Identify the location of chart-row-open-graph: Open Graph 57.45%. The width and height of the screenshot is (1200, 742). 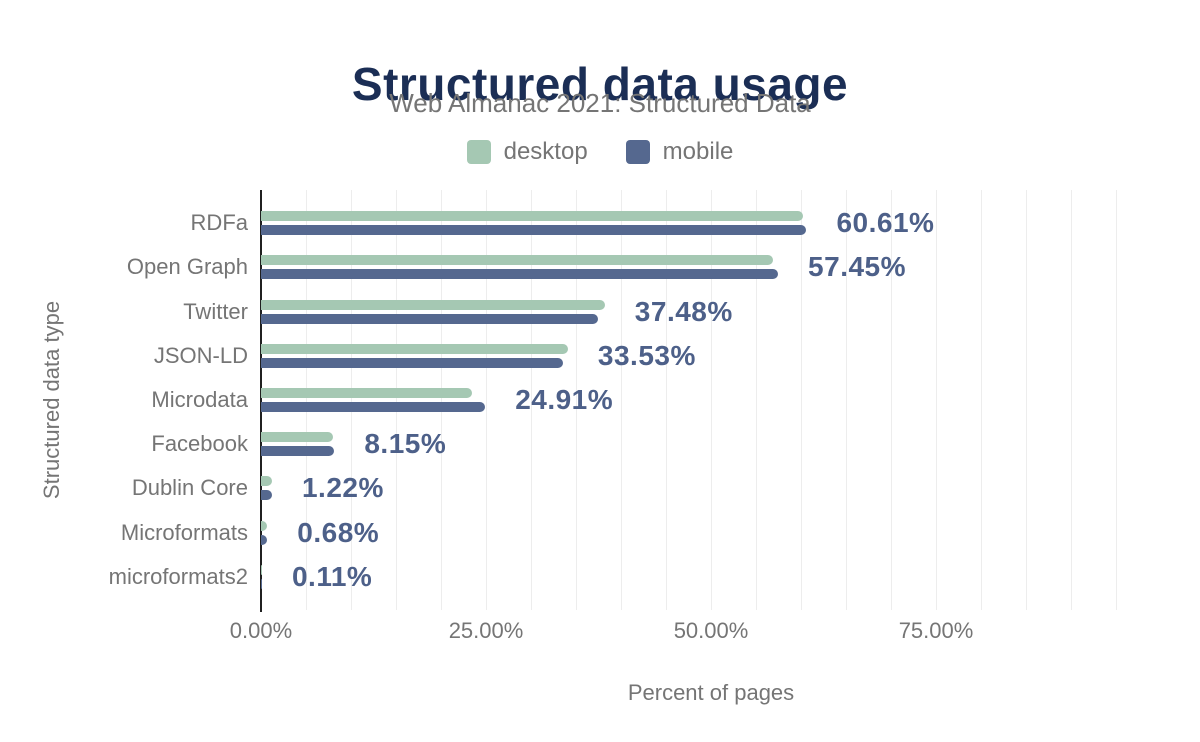
(644, 267).